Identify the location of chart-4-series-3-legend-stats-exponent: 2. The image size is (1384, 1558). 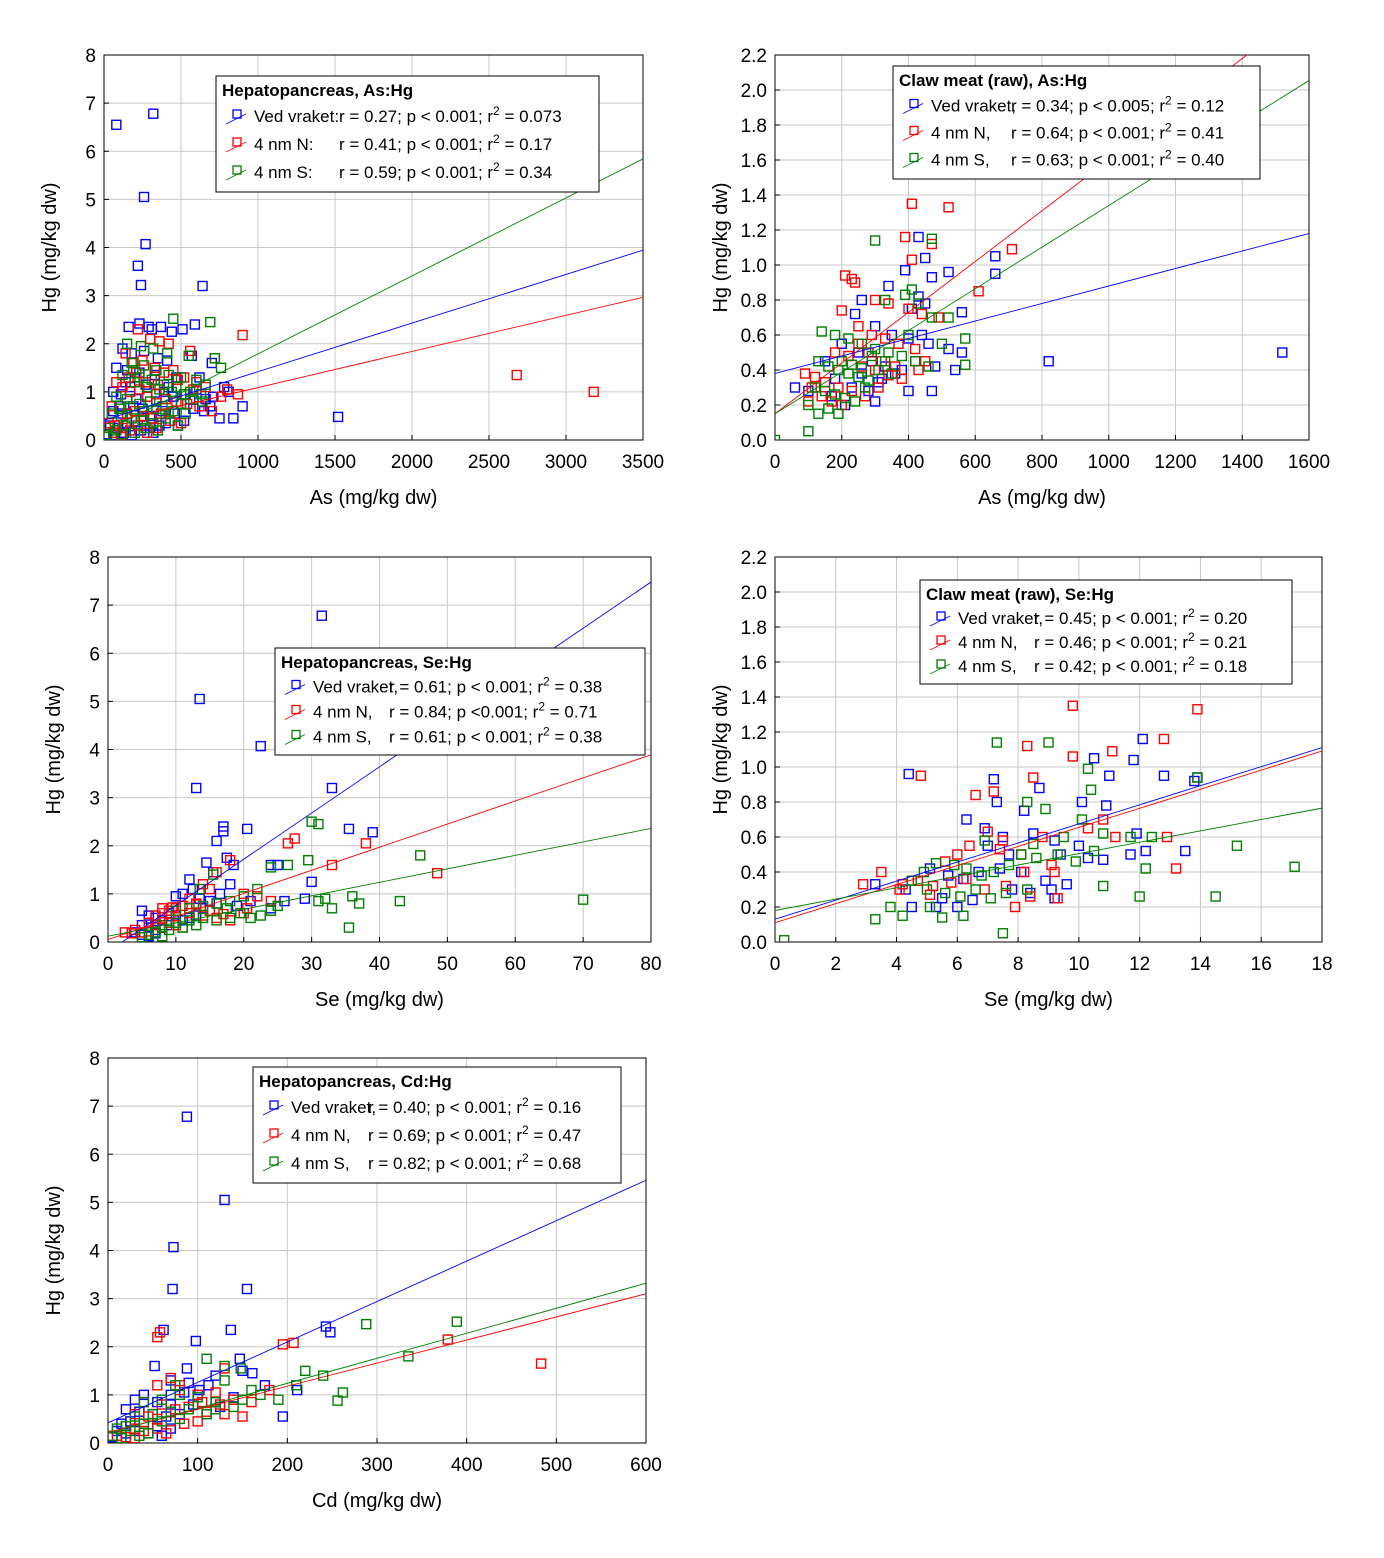
(1191, 661).